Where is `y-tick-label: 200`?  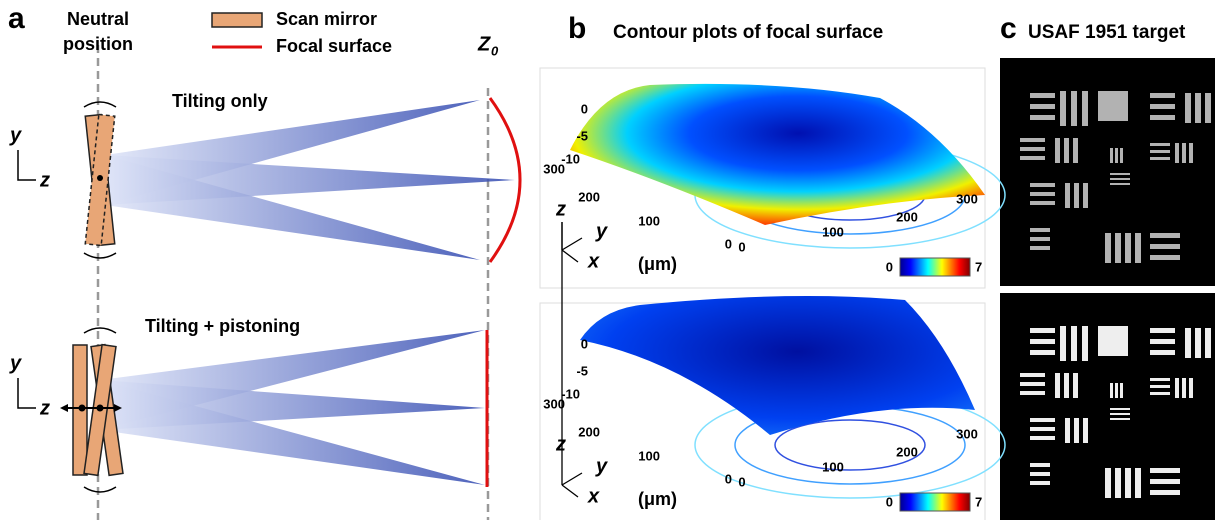
y-tick-label: 200 is located at coordinates (589, 196).